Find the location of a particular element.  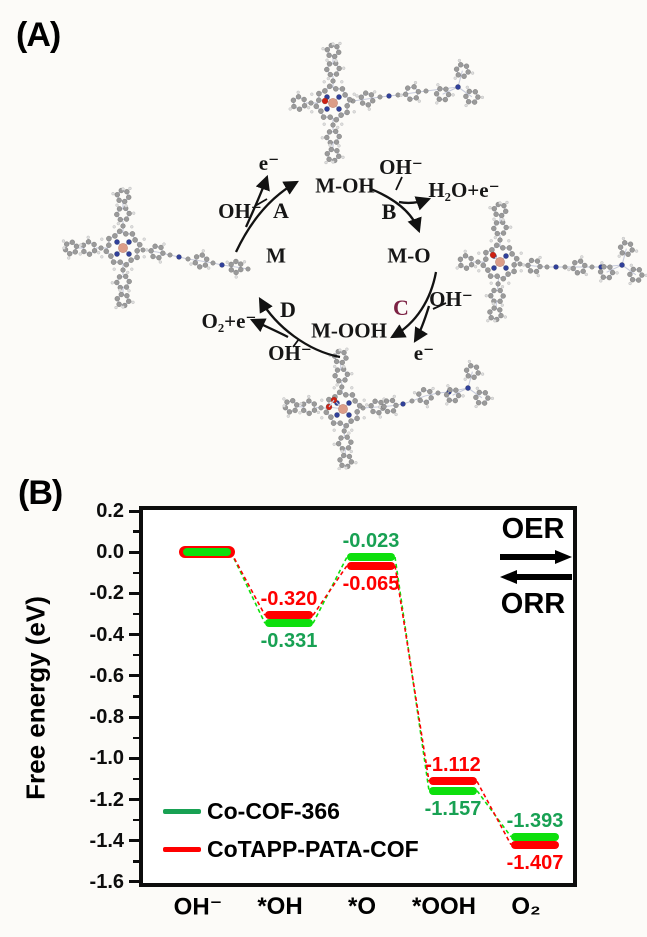

hydroxide-b-label: OH⁻ is located at coordinates (401, 167).